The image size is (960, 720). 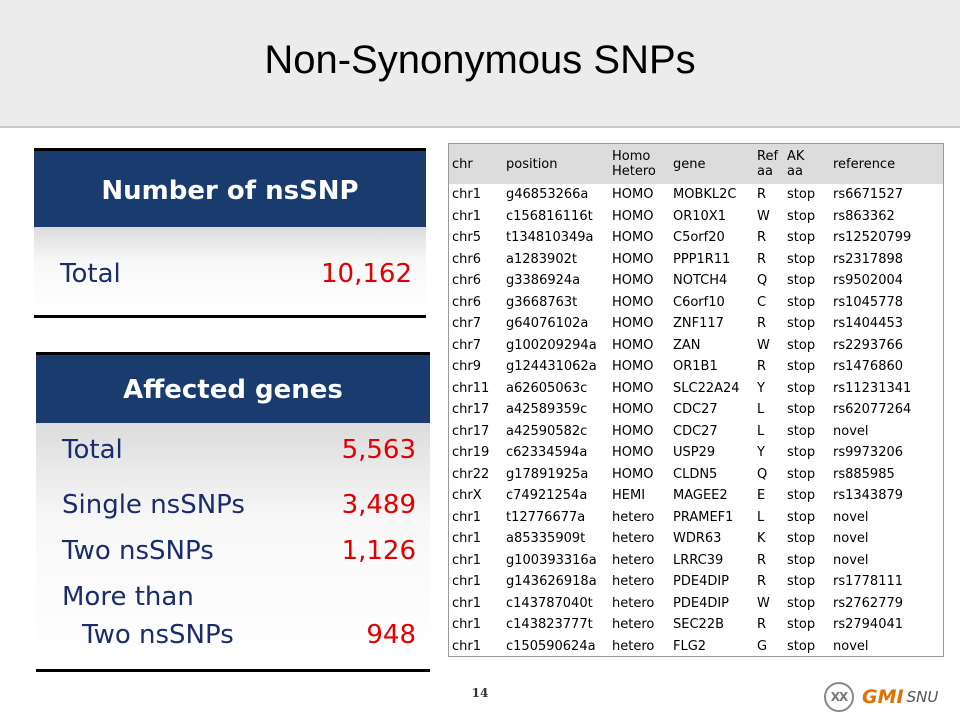 What do you see at coordinates (547, 195) in the screenshot?
I see `table-cell: g46853266a` at bounding box center [547, 195].